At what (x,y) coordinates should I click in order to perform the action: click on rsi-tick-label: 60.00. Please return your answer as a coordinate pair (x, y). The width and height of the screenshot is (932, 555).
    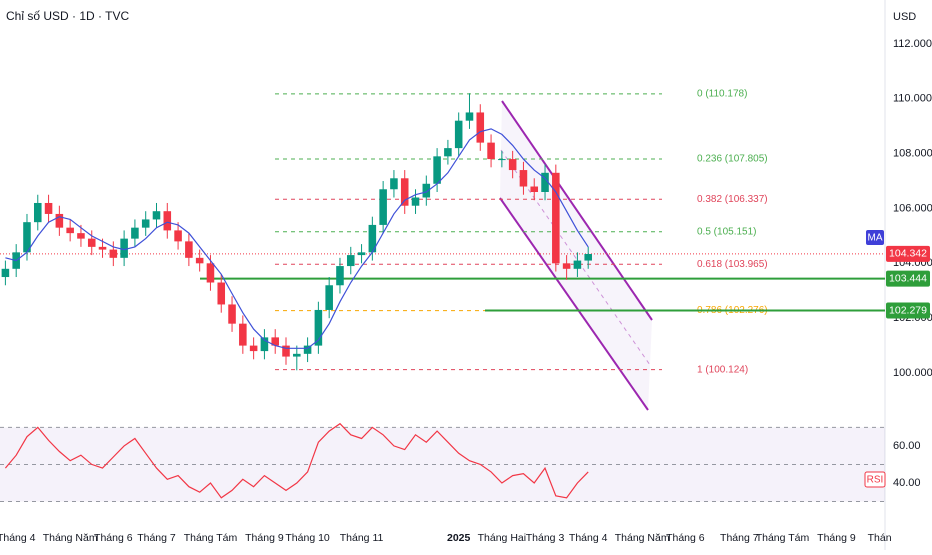
    Looking at the image, I should click on (907, 446).